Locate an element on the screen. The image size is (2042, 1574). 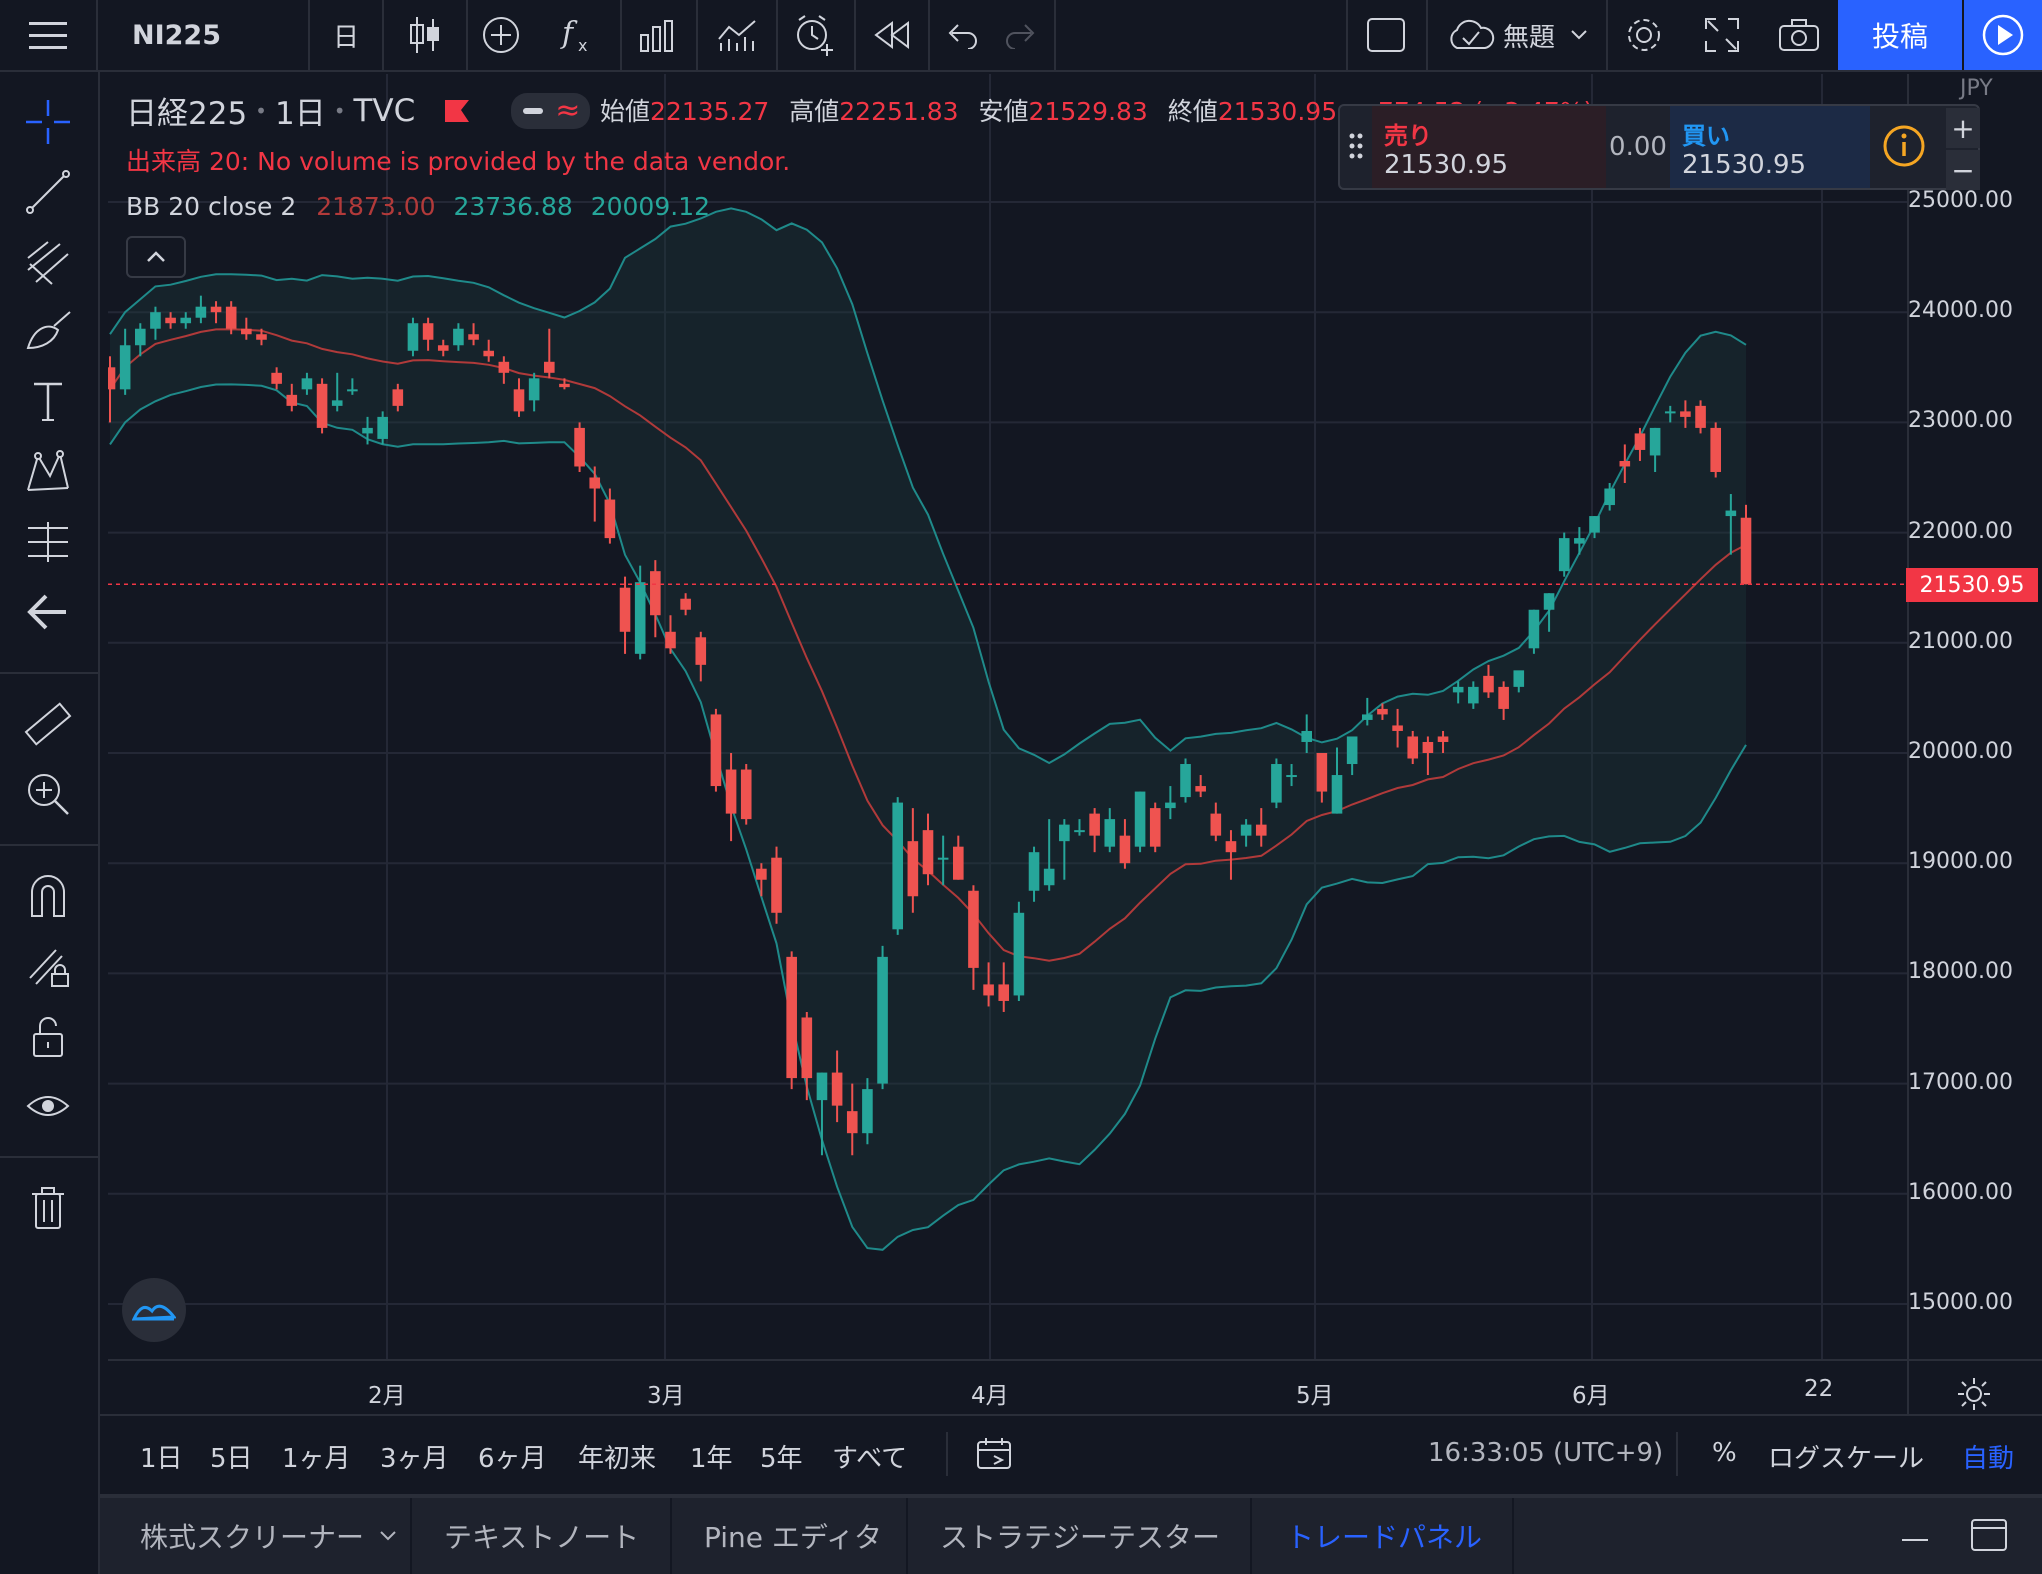
range-all: すべて is located at coordinates (870, 1459).